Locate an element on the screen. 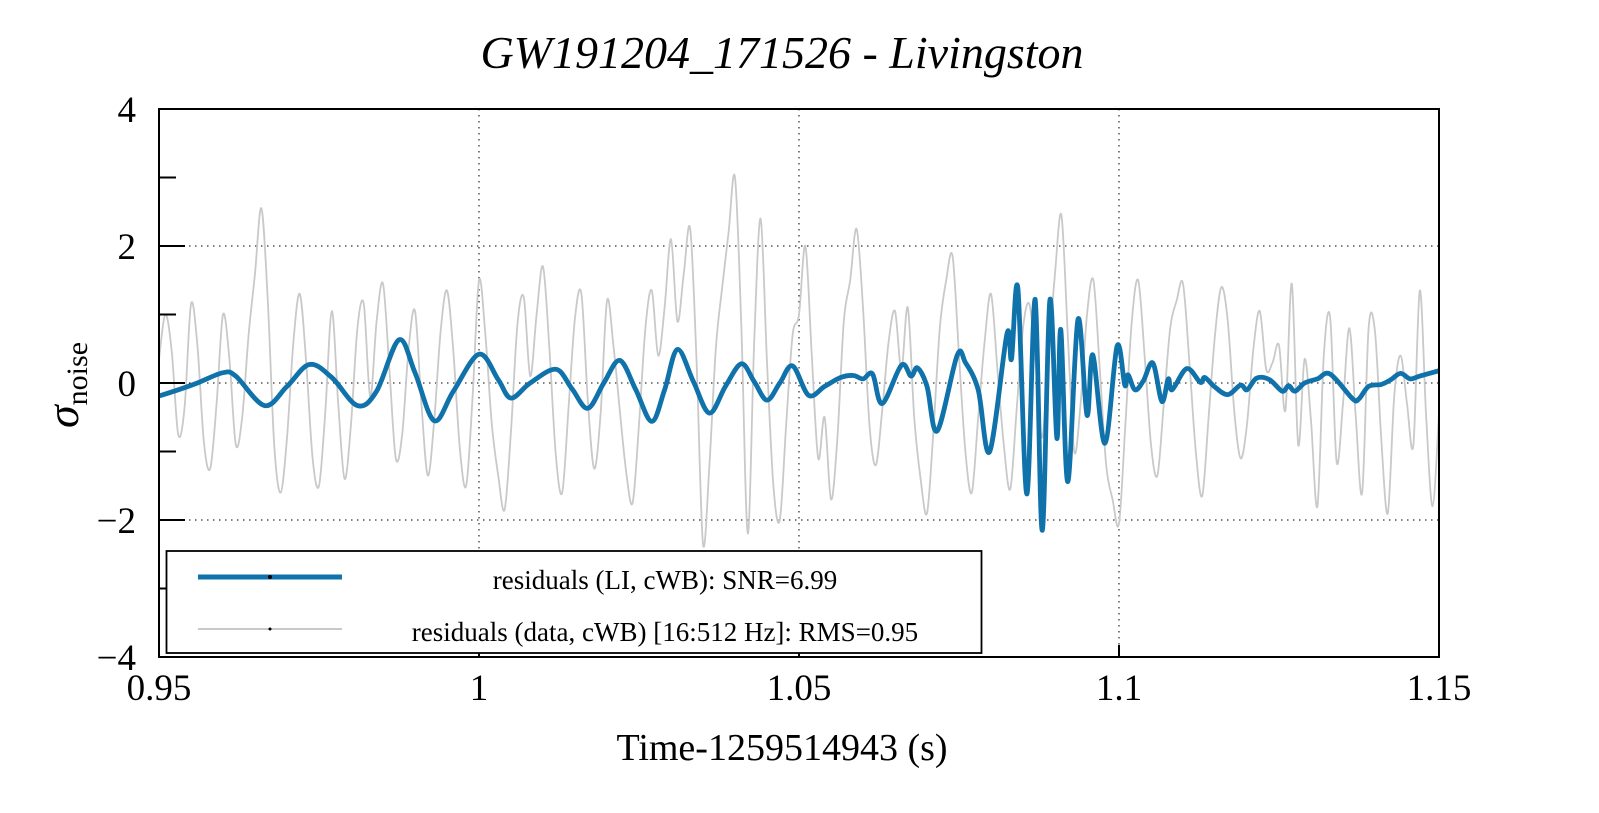  legend-box is located at coordinates (574, 602).